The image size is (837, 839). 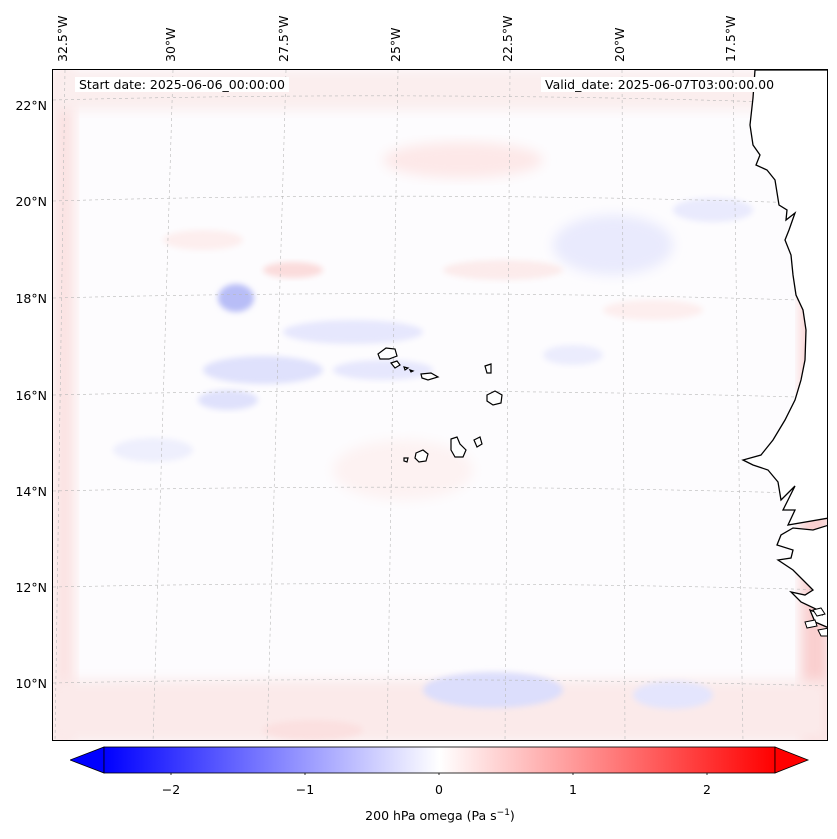 What do you see at coordinates (31, 587) in the screenshot?
I see `lat-label-12n: 12°N` at bounding box center [31, 587].